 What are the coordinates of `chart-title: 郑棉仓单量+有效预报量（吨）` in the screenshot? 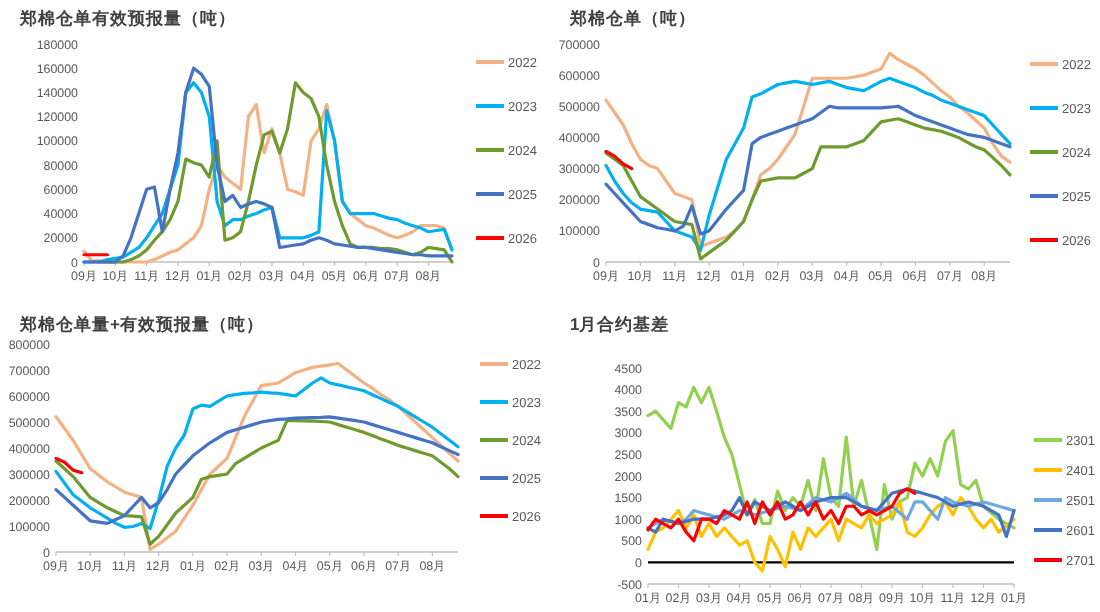 It's located at (141, 324).